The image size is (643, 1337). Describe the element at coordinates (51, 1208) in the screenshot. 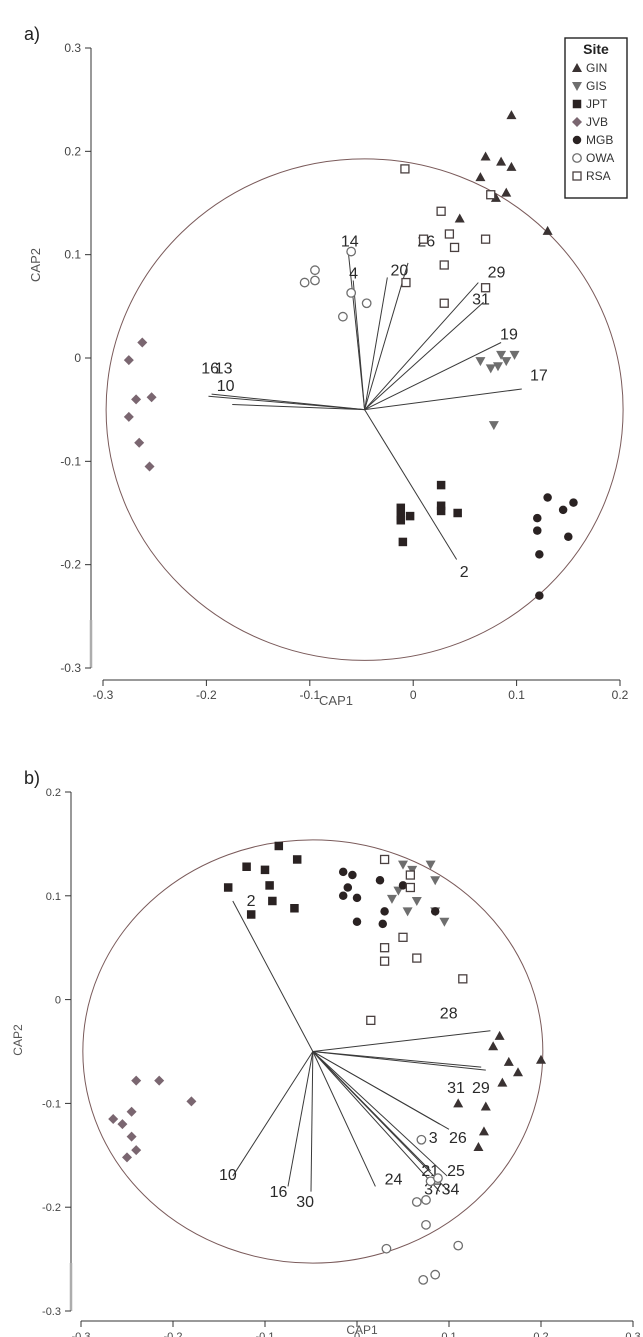

I see `y-tick-label: -0.2` at that location.